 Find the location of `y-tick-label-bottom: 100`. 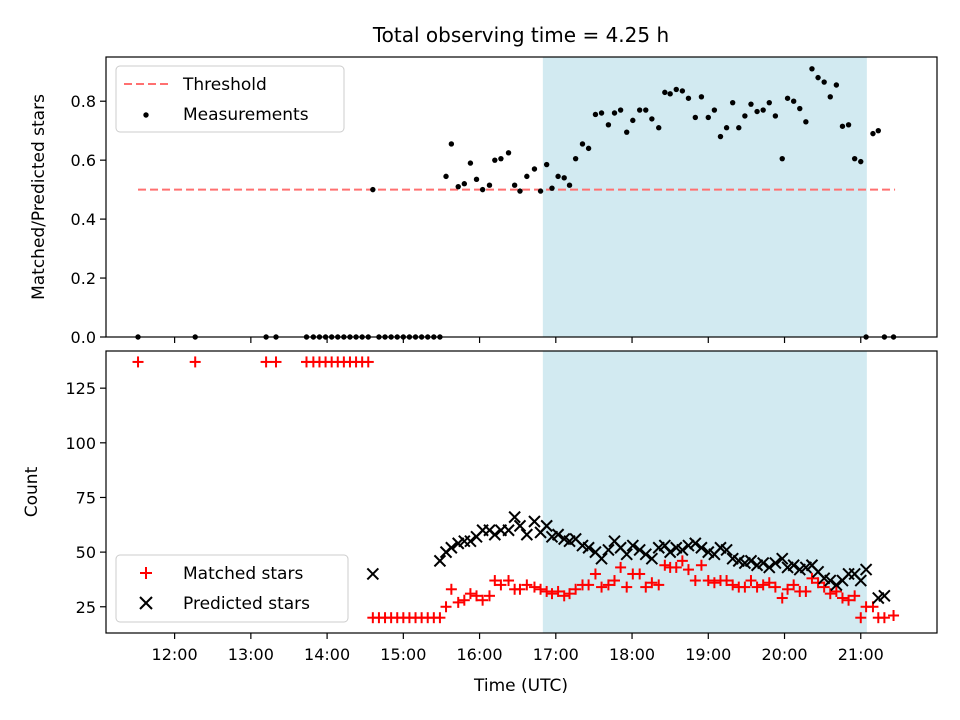

y-tick-label-bottom: 100 is located at coordinates (80, 443).